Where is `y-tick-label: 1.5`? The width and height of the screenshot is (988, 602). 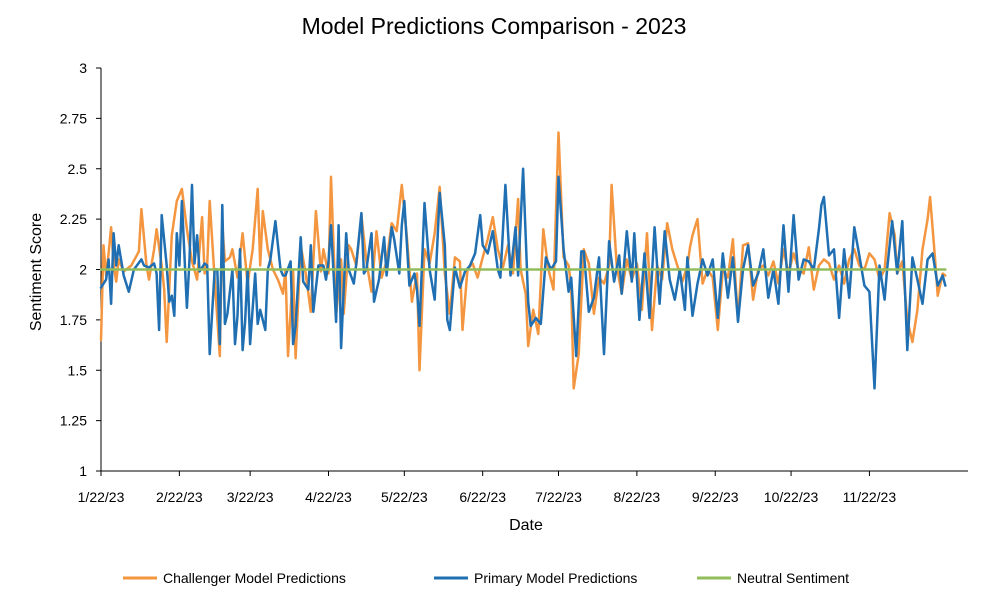 y-tick-label: 1.5 is located at coordinates (78, 370).